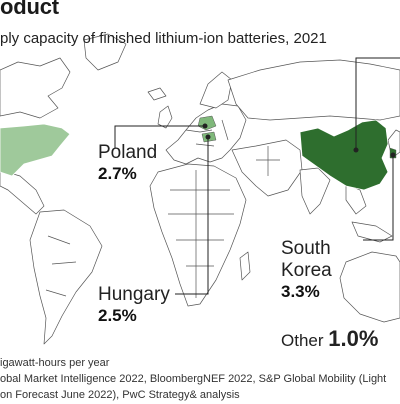 The width and height of the screenshot is (400, 404). What do you see at coordinates (315, 191) in the screenshot?
I see `india-shape` at bounding box center [315, 191].